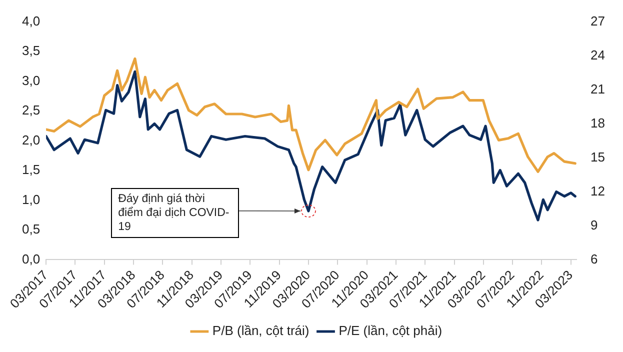  I want to click on y-tick-label: 0,0, so click(31, 258).